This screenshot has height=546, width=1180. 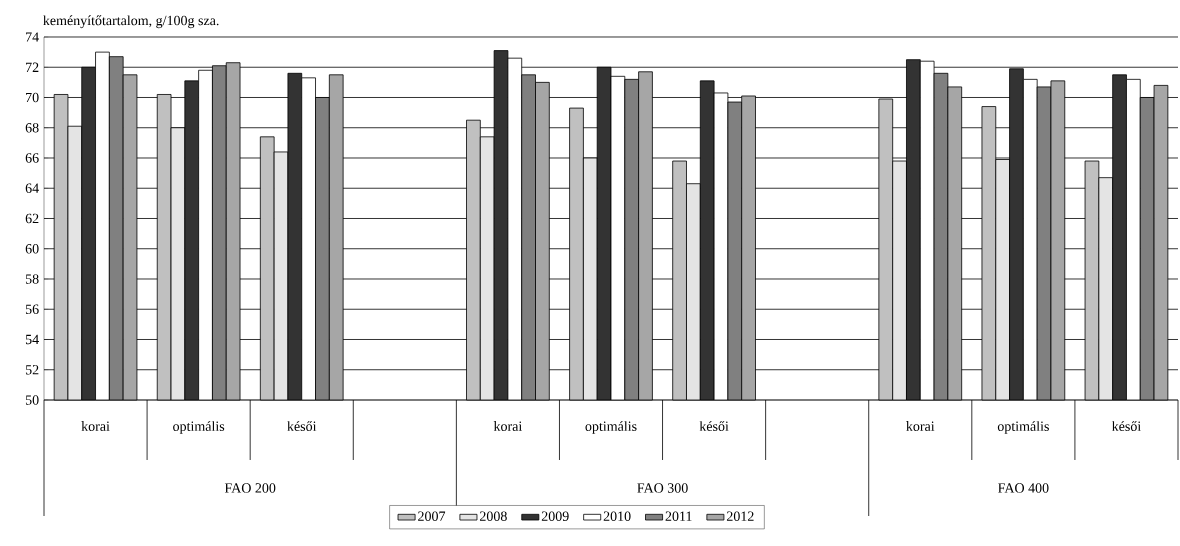 I want to click on y-tick-label: 52, so click(x=32, y=370).